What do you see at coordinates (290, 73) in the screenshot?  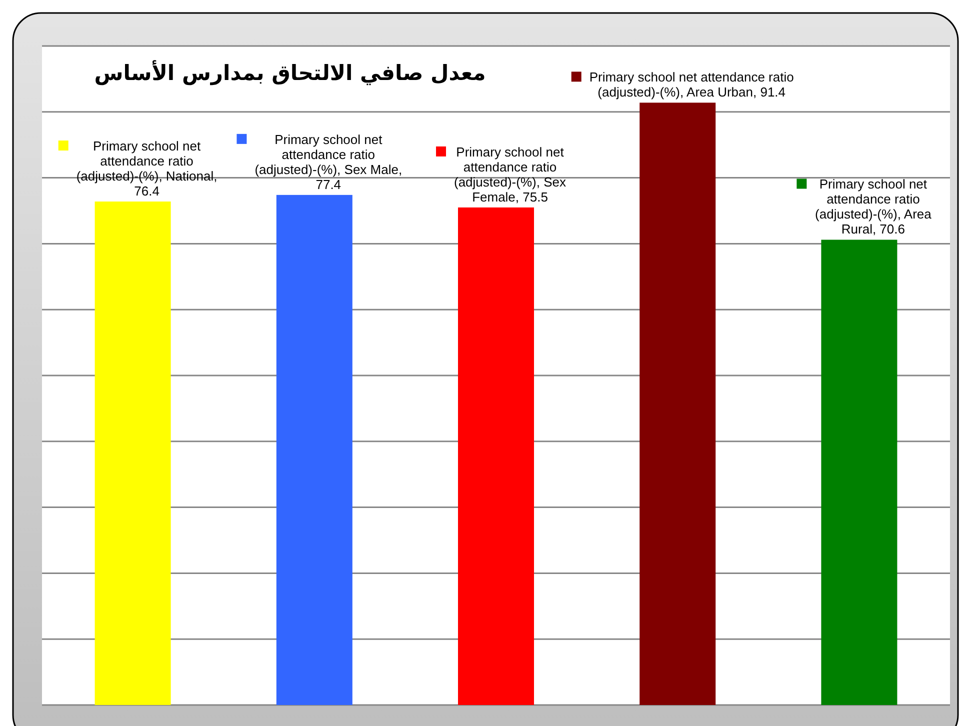 I see `text: معدل صافي الالتحاق بمدارس الأساس` at bounding box center [290, 73].